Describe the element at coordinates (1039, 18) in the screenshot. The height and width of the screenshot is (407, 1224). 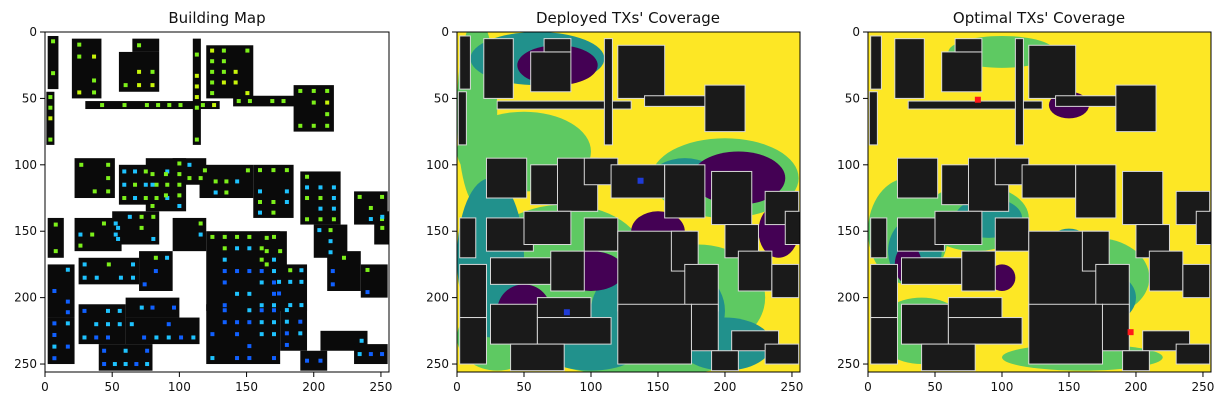
I see `panel-title: Optimal TXs' Coverage` at that location.